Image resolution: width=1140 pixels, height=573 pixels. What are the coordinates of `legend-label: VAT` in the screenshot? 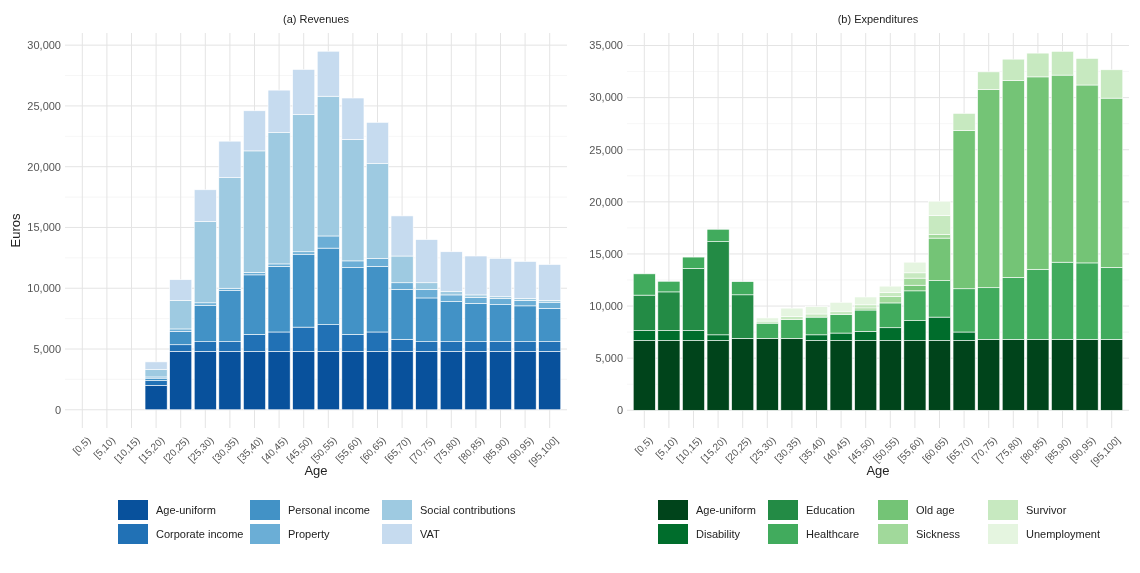 It's located at (430, 533).